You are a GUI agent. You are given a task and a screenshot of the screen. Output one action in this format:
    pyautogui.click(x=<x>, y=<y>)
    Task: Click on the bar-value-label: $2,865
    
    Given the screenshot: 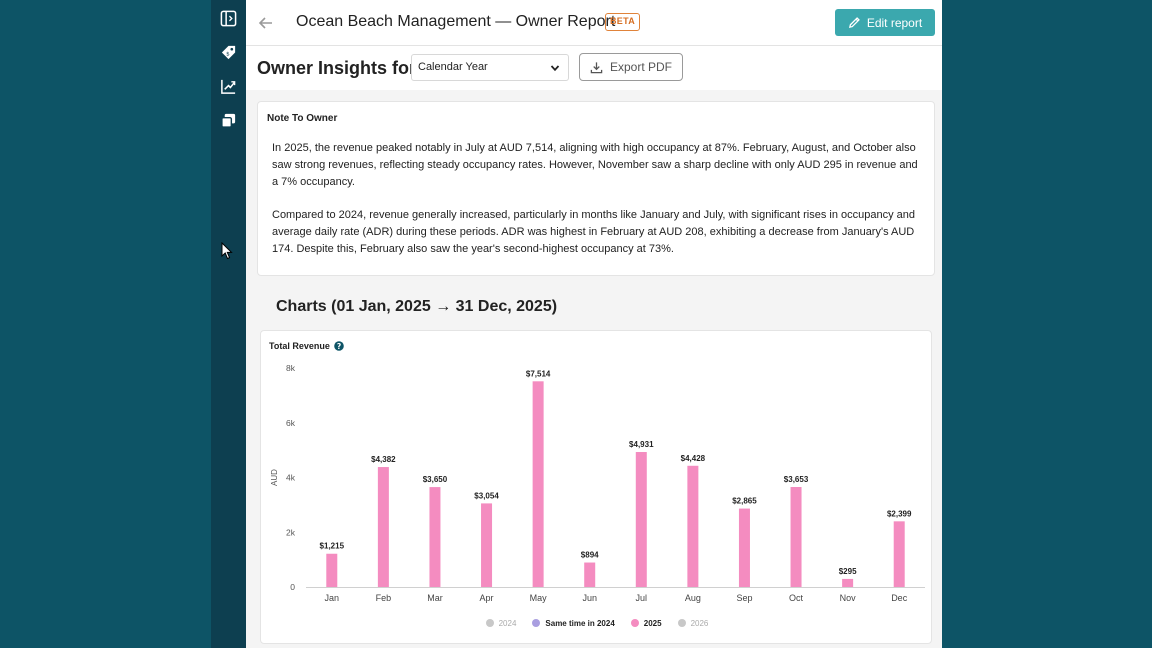 What is the action you would take?
    pyautogui.click(x=744, y=501)
    